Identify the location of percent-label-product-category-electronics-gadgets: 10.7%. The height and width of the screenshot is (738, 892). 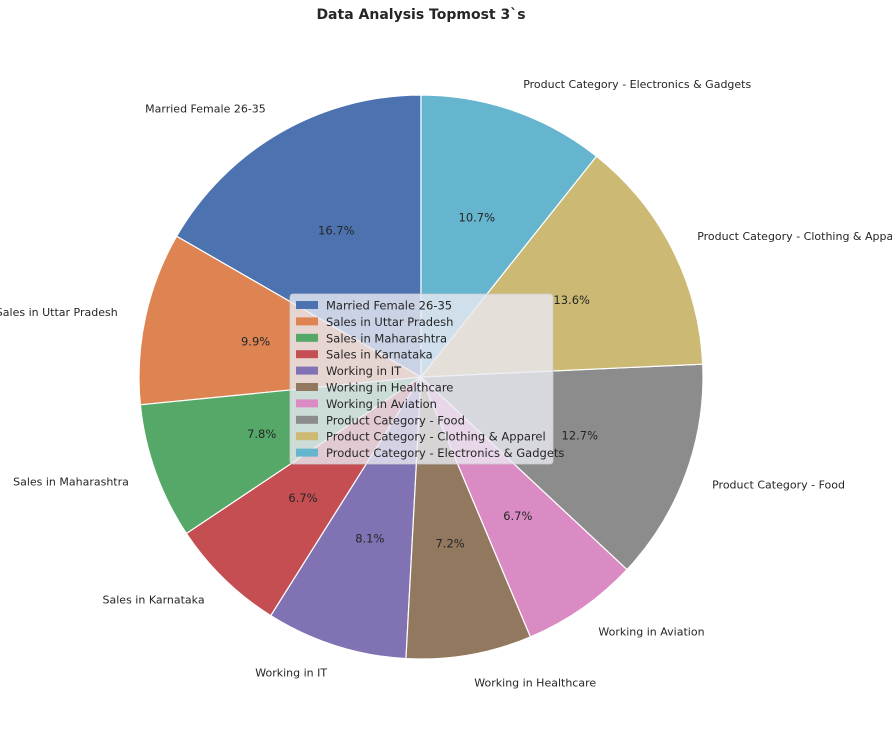
(477, 217).